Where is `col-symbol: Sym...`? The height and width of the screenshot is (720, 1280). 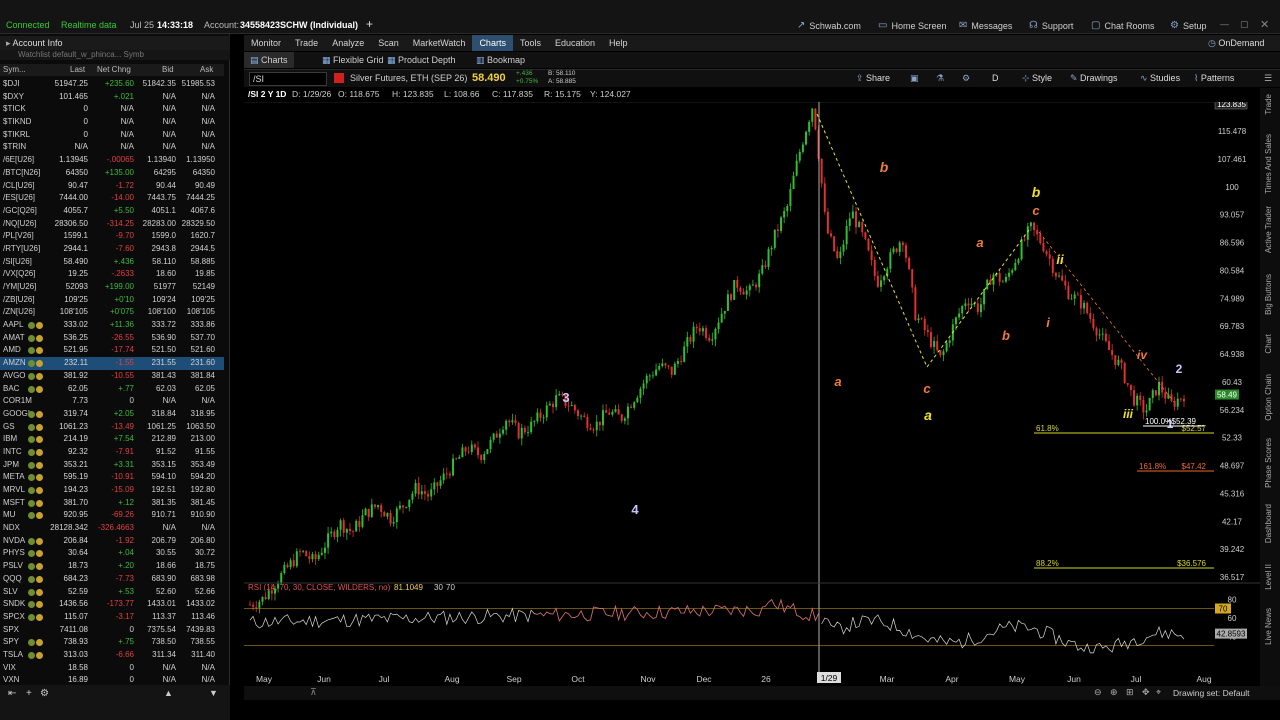 col-symbol: Sym... is located at coordinates (14, 69).